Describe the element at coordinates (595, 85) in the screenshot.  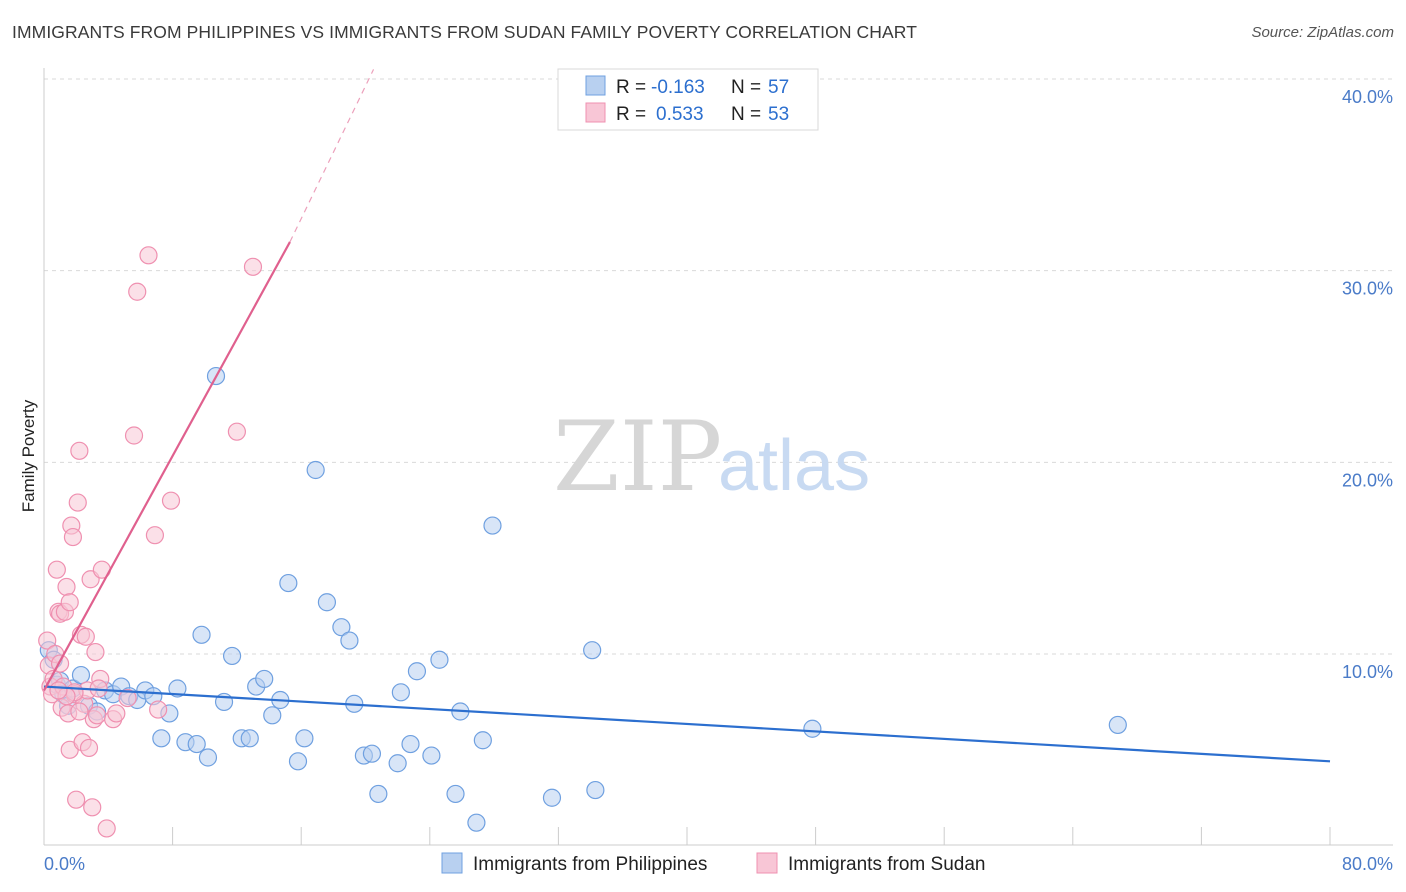
I see `stats-swatch-philippines` at that location.